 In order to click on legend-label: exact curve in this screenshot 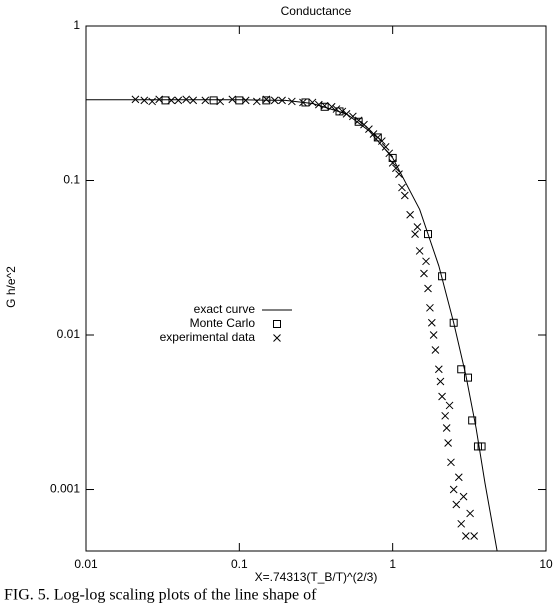, I will do `click(225, 309)`.